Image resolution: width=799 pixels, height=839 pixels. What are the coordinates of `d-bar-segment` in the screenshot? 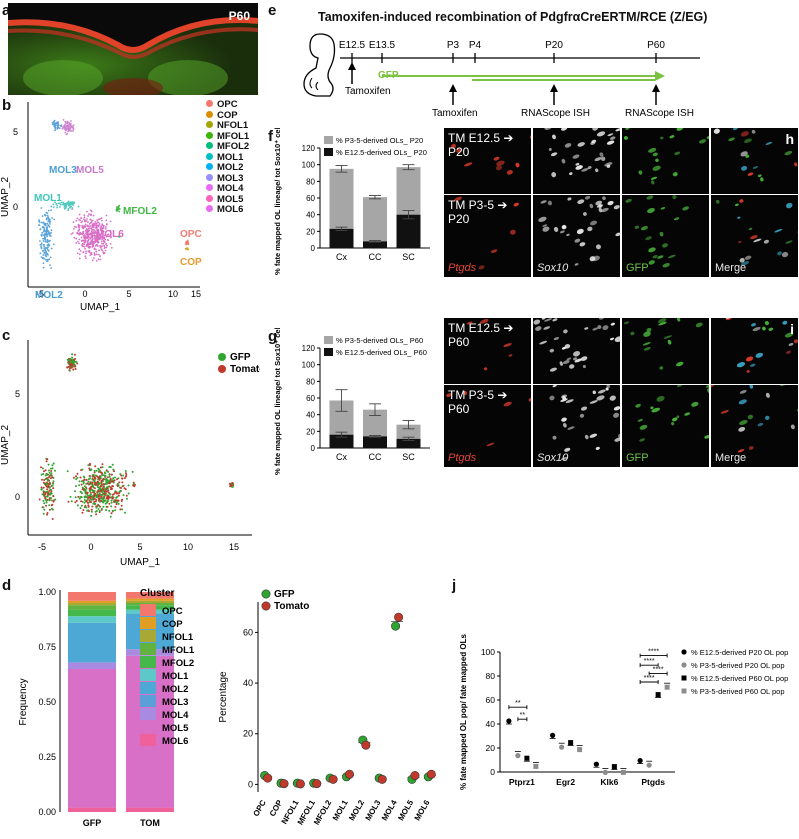 It's located at (150, 601).